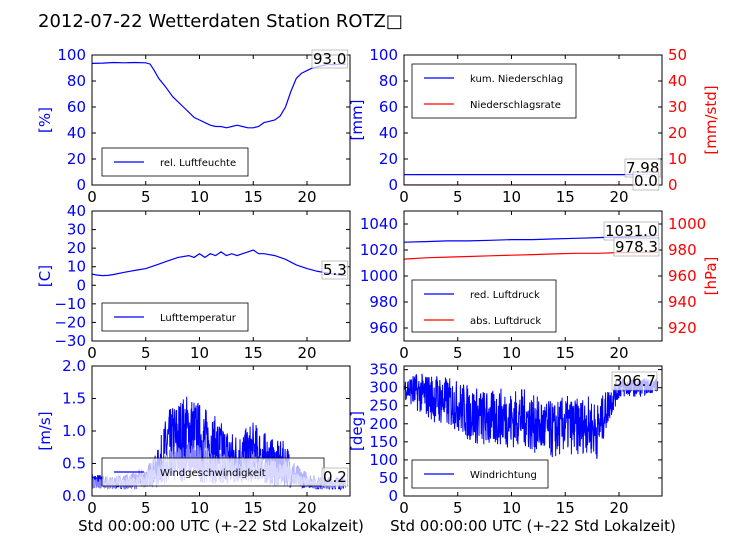 The image size is (736, 552). Describe the element at coordinates (383, 328) in the screenshot. I see `y-tick-label: 960` at that location.